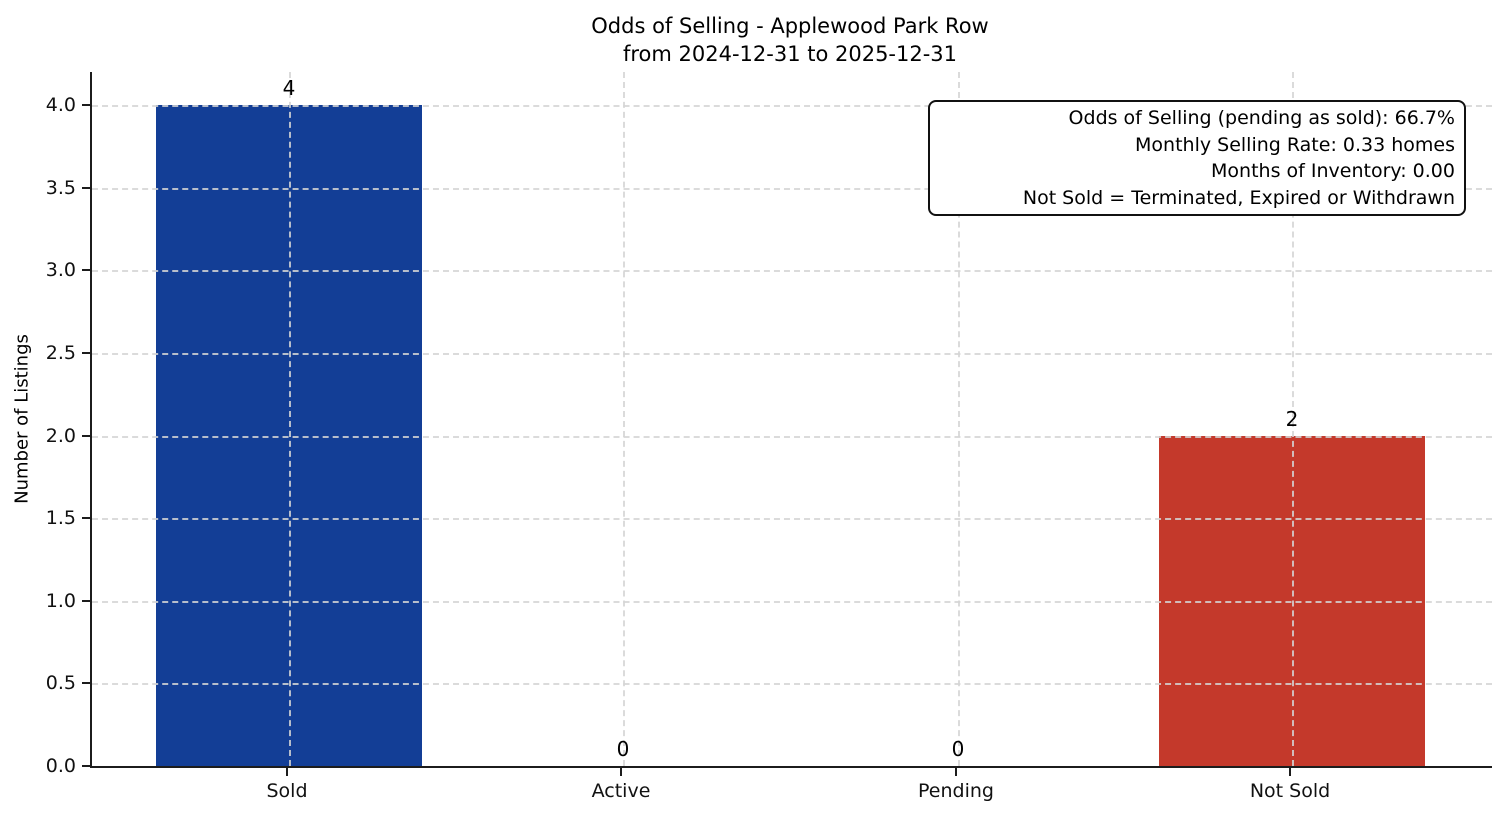 The image size is (1501, 816). I want to click on v-gridline, so click(624, 419).